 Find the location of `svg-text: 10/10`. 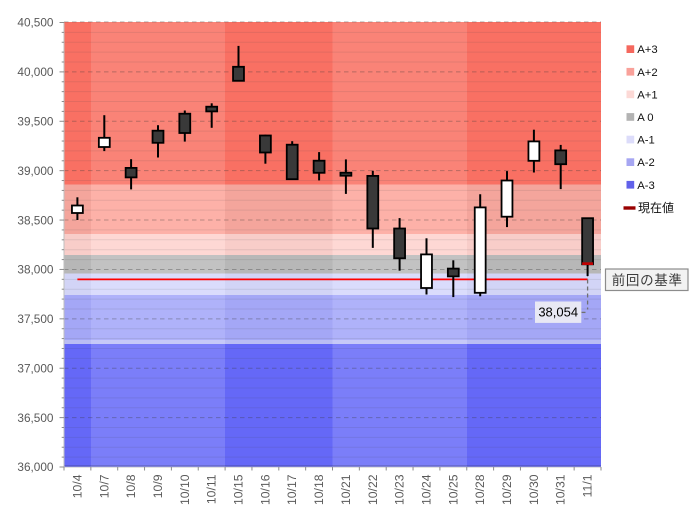

svg-text: 10/10 is located at coordinates (185, 489).